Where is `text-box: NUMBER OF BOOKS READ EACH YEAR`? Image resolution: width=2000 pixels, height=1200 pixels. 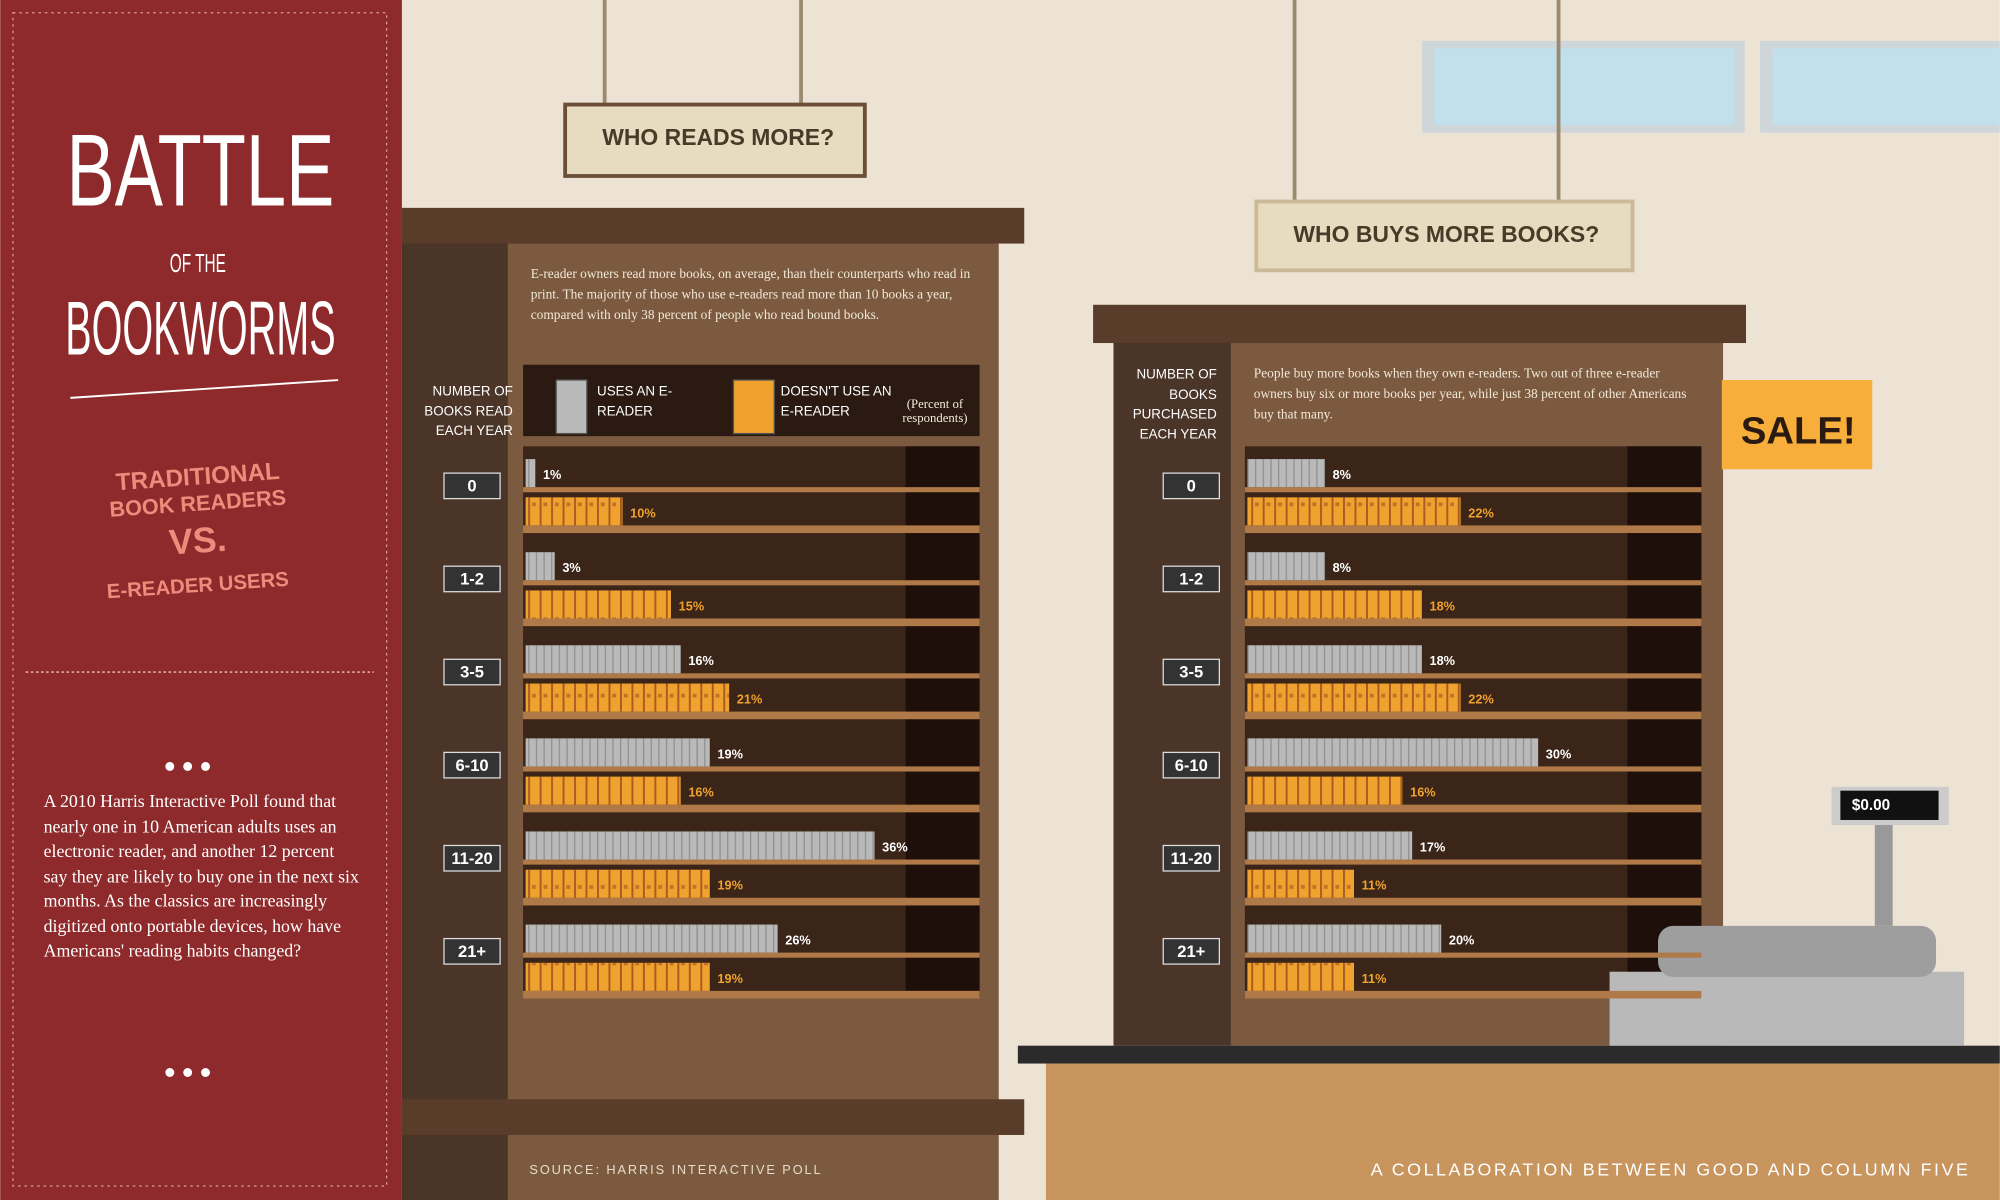 text-box: NUMBER OF BOOKS READ EACH YEAR is located at coordinates (468, 411).